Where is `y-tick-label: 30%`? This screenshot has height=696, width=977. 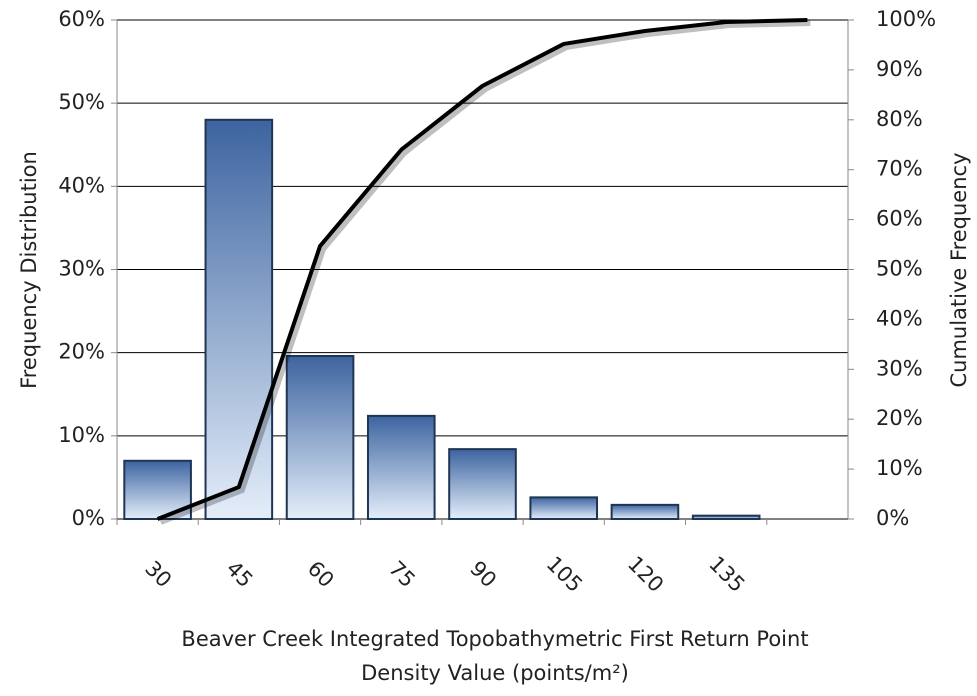
y-tick-label: 30% is located at coordinates (81, 269).